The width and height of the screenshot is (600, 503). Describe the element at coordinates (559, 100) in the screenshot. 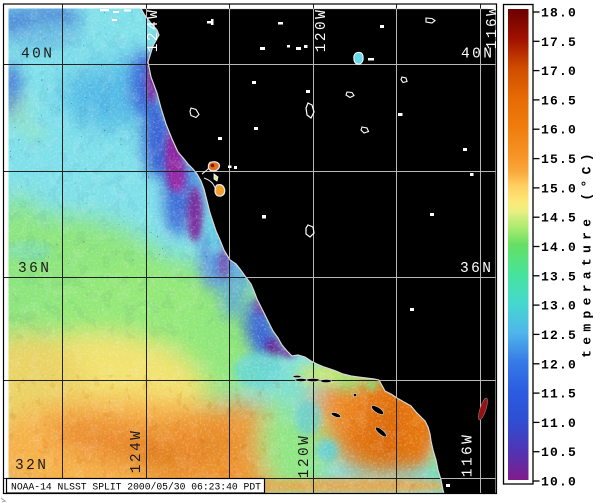

I see `svg-text: 16.5` at that location.